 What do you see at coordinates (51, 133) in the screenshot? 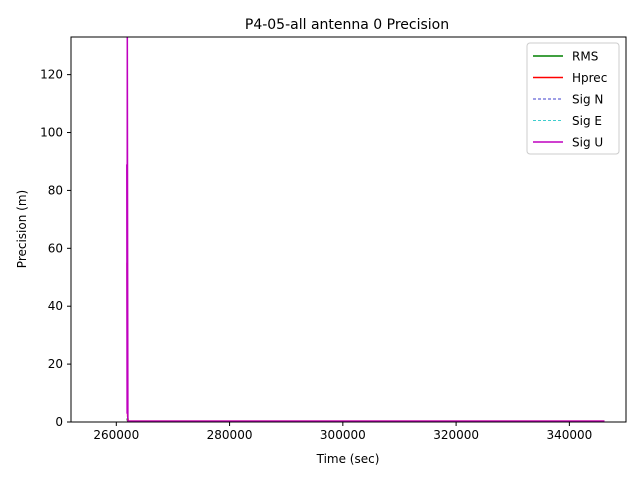
I see `y-tick-label: 100` at bounding box center [51, 133].